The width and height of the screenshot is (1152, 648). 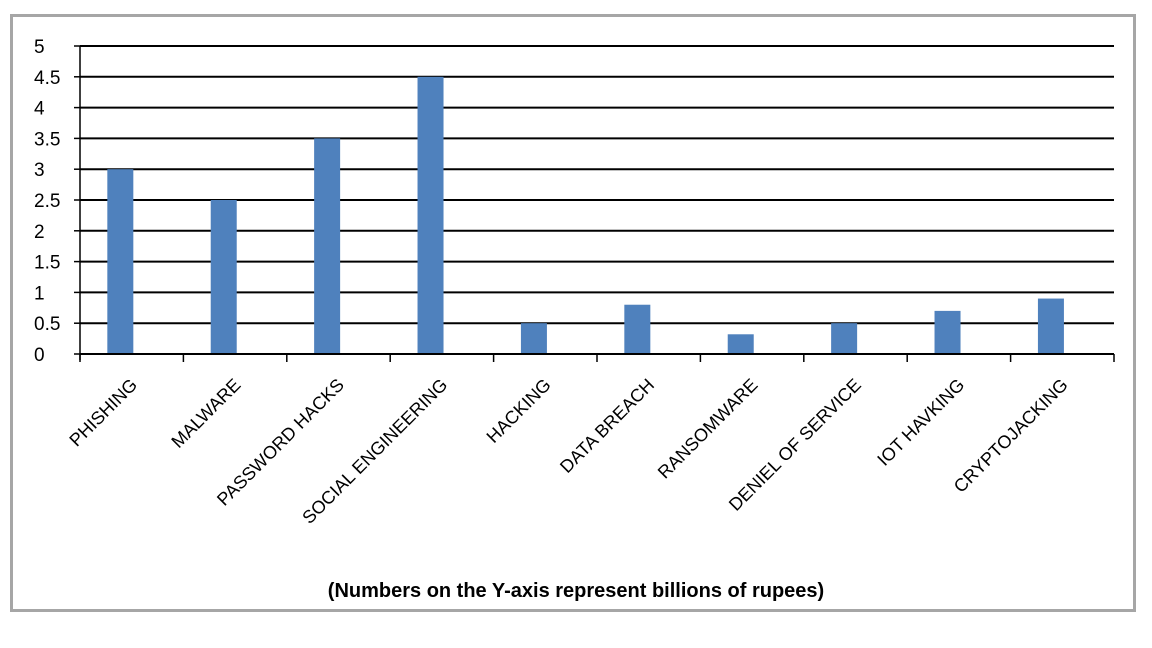 I want to click on x-tick-label: HACKING, so click(x=519, y=411).